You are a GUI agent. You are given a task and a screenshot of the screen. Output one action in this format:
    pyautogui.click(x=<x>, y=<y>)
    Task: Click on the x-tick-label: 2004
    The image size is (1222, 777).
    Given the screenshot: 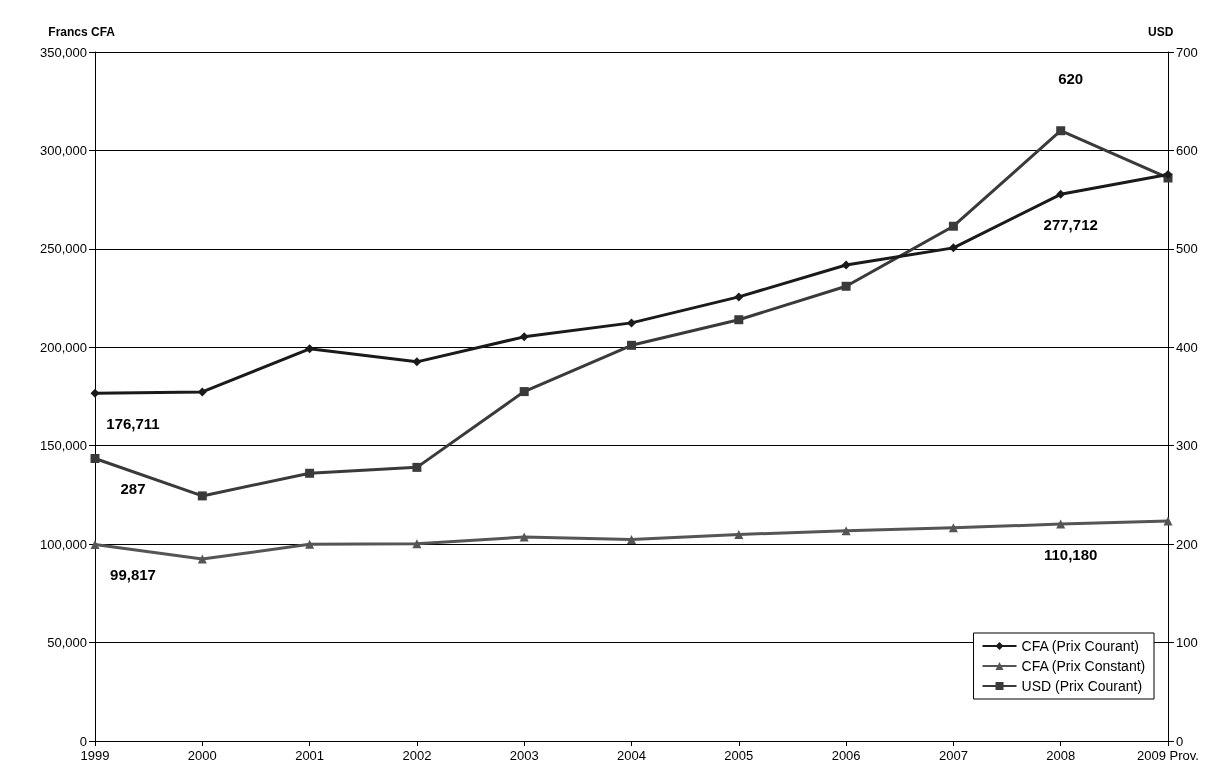 What is the action you would take?
    pyautogui.click(x=631, y=755)
    